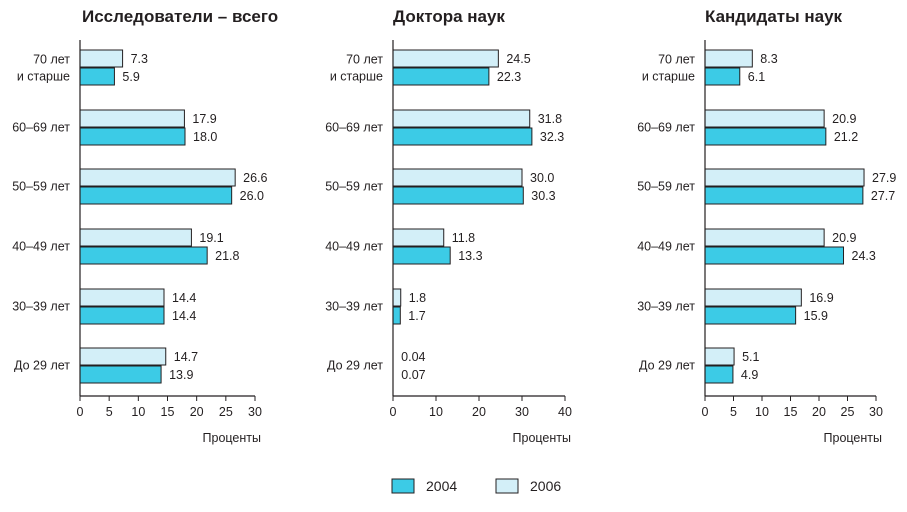 The height and width of the screenshot is (512, 907). I want to click on data-label: 8.3, so click(768, 59).